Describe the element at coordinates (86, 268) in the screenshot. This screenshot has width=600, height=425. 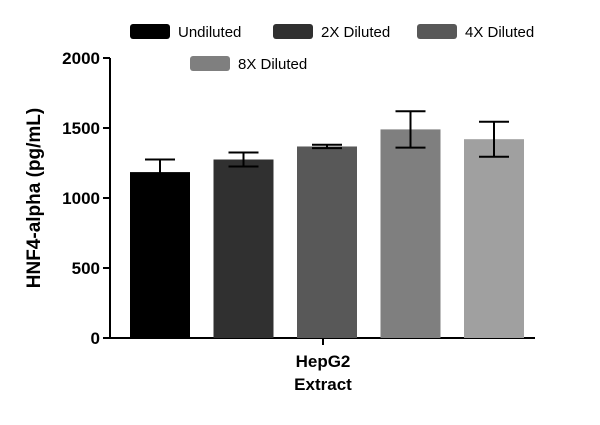
I see `y-tick-label: 500` at that location.